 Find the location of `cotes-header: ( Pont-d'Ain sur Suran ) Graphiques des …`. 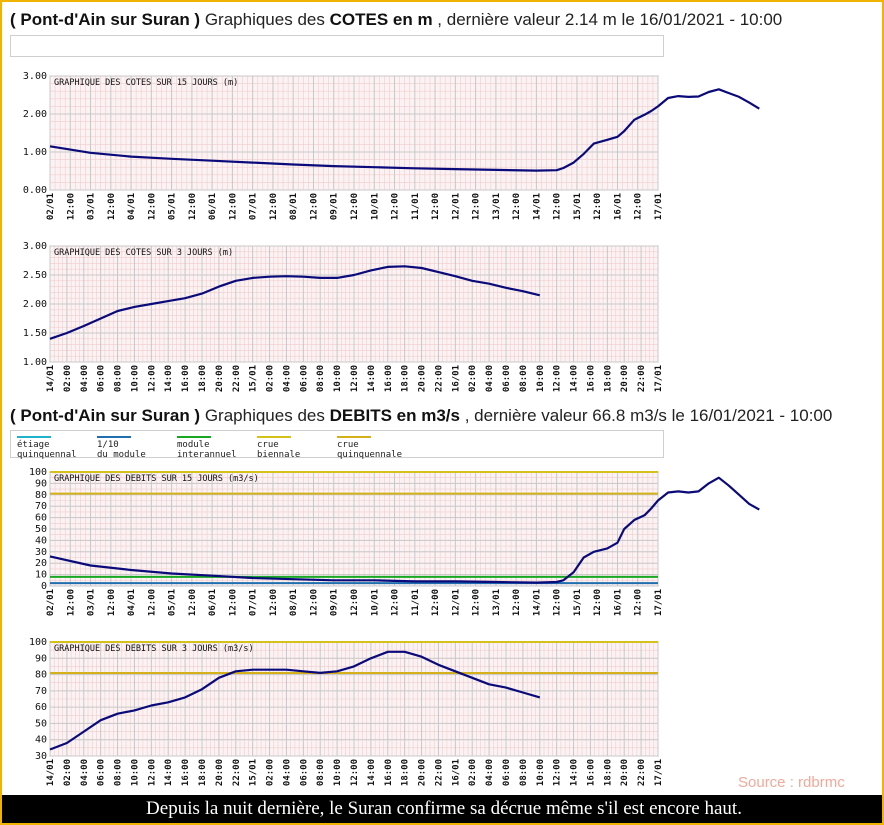

cotes-header: ( Pont-d'Ain sur Suran ) Graphiques des … is located at coordinates (396, 20).